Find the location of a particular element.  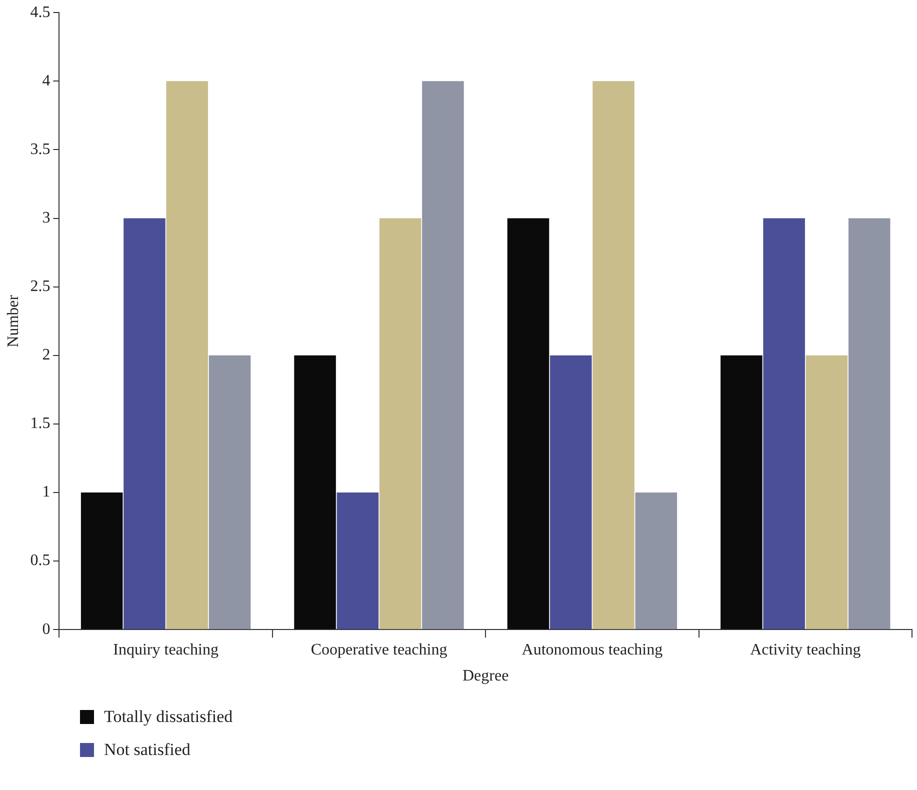

y-tick-label: 2 is located at coordinates (46, 355).